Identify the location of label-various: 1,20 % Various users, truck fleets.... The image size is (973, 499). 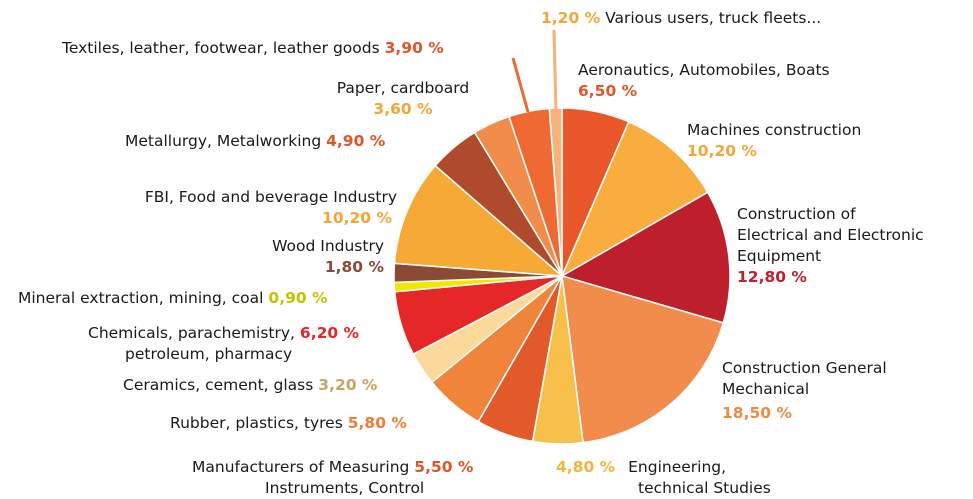
(681, 18).